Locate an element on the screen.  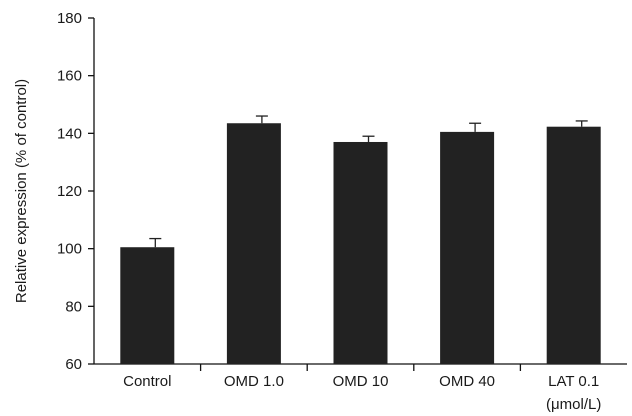
x-tick-label: OMD 40 is located at coordinates (467, 381).